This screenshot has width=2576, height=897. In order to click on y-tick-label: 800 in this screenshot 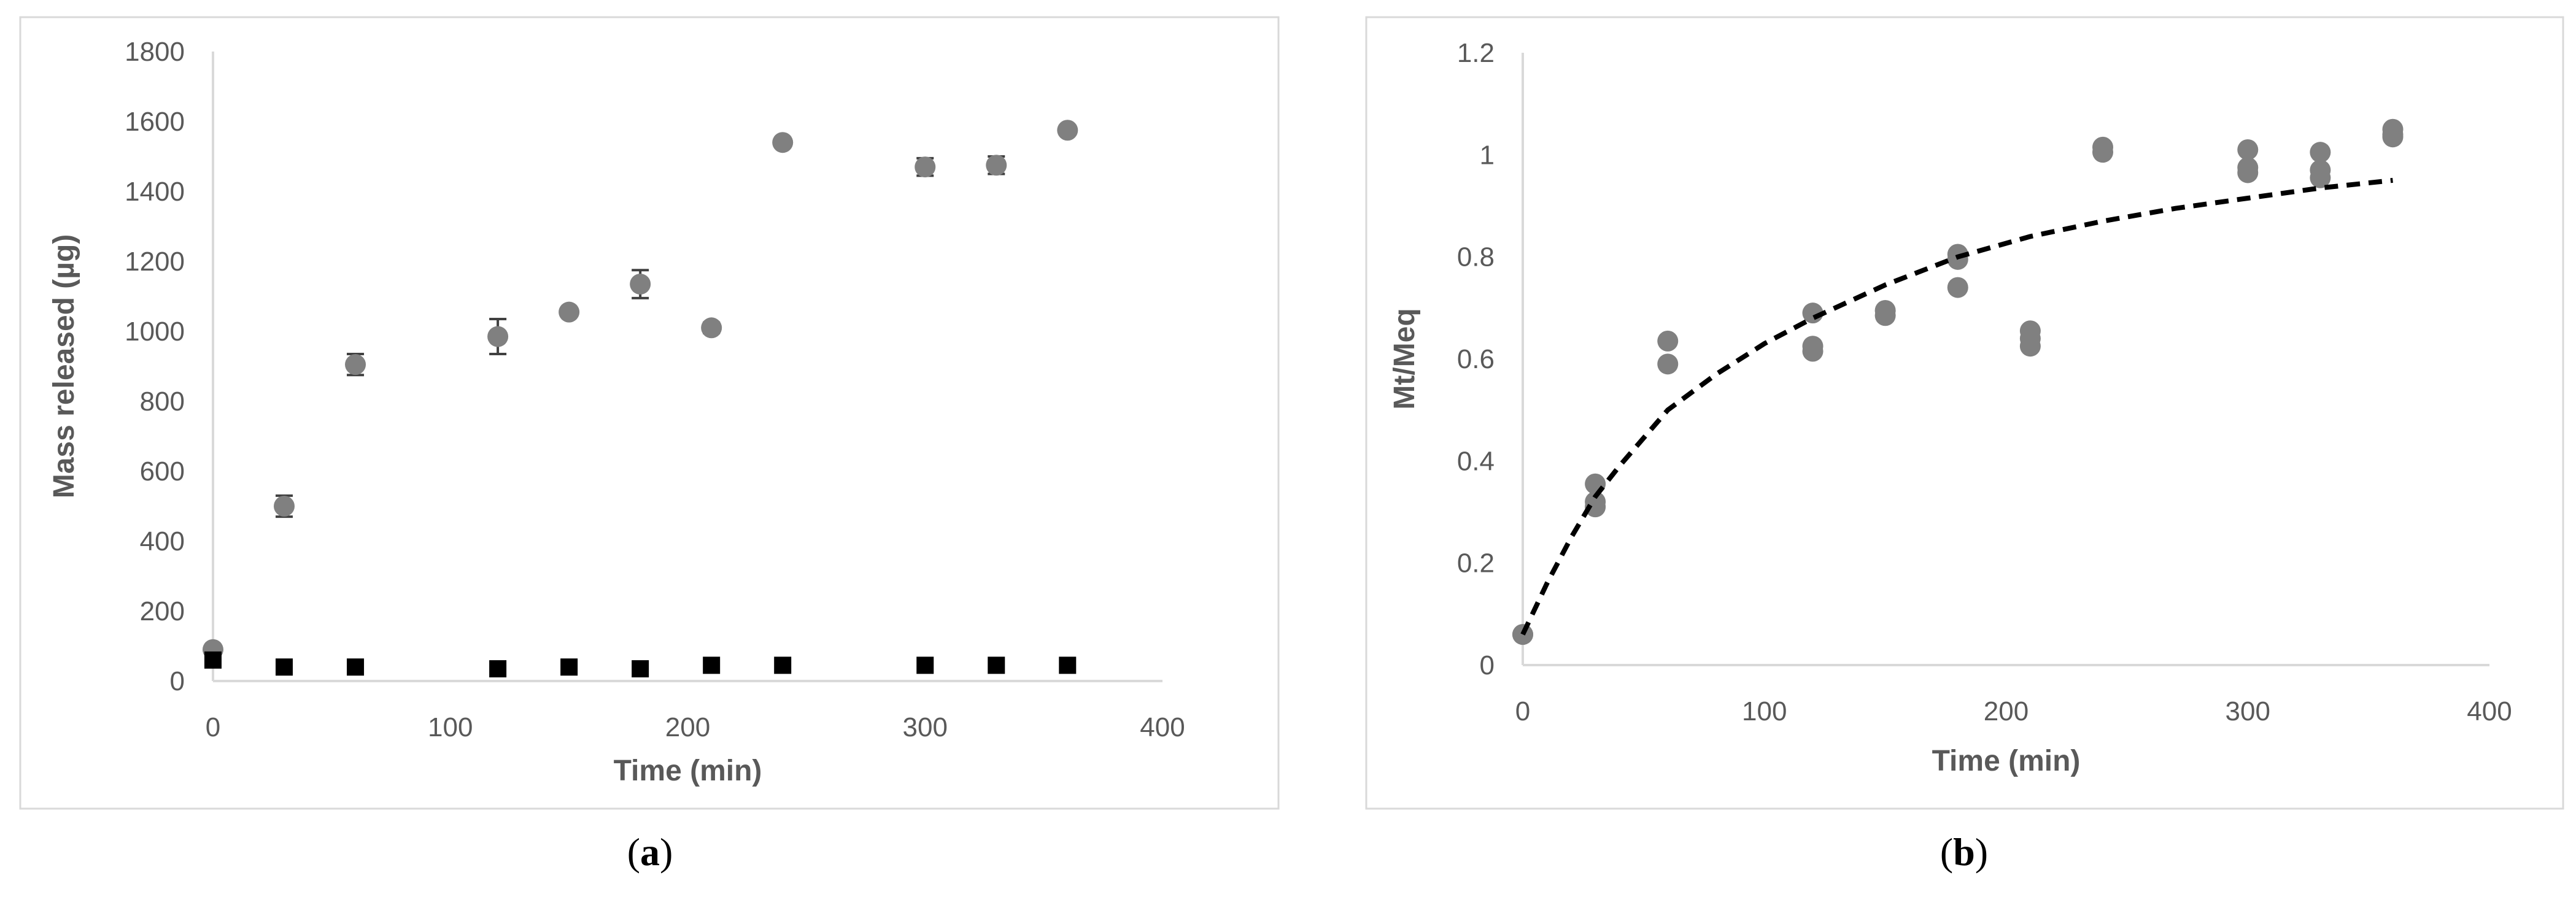, I will do `click(162, 402)`.